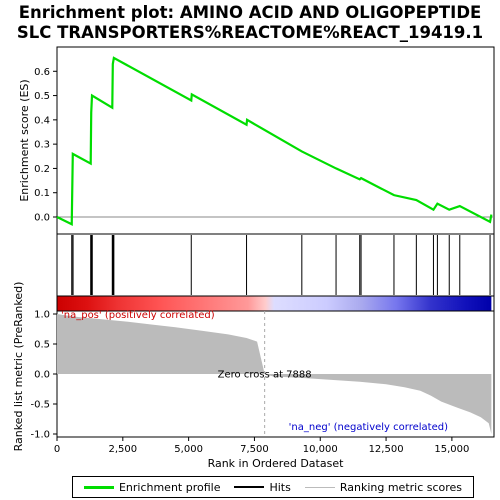  Describe the element at coordinates (138, 315) in the screenshot. I see `positive-correlation-label: 'na_pos' (positively correlated)` at that location.